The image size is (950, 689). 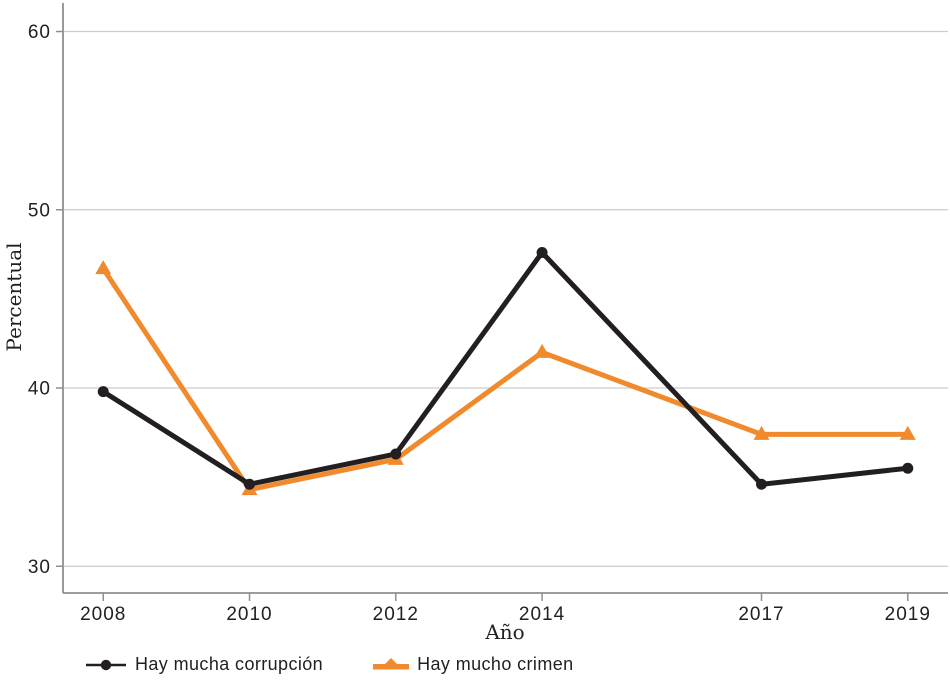 What do you see at coordinates (391, 663) in the screenshot?
I see `legend-line-triangle-icon` at bounding box center [391, 663].